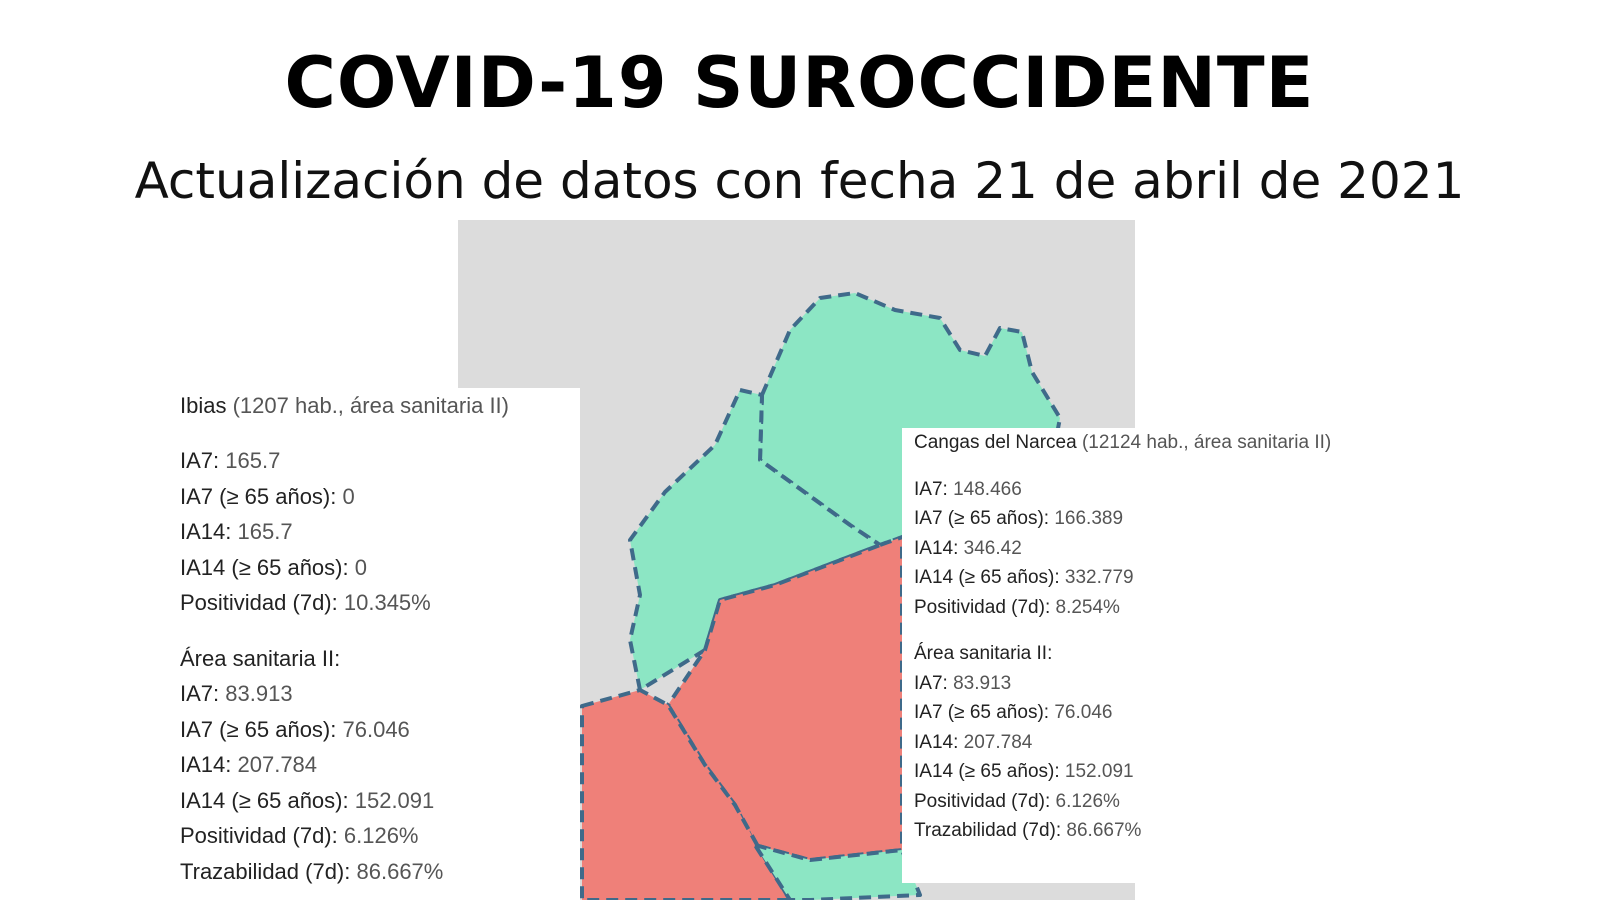  What do you see at coordinates (1153, 490) in the screenshot?
I see `stat-row: IA7: 148.466` at bounding box center [1153, 490].